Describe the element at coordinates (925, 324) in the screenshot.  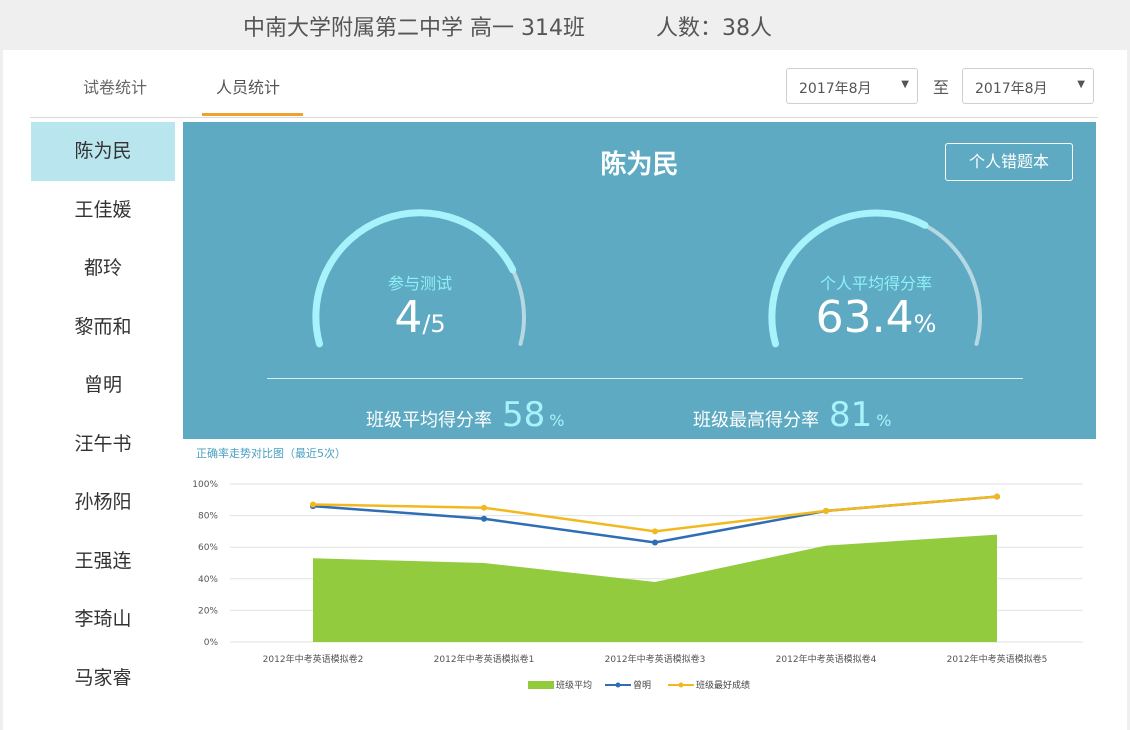
I see `average-score-unit: %` at that location.